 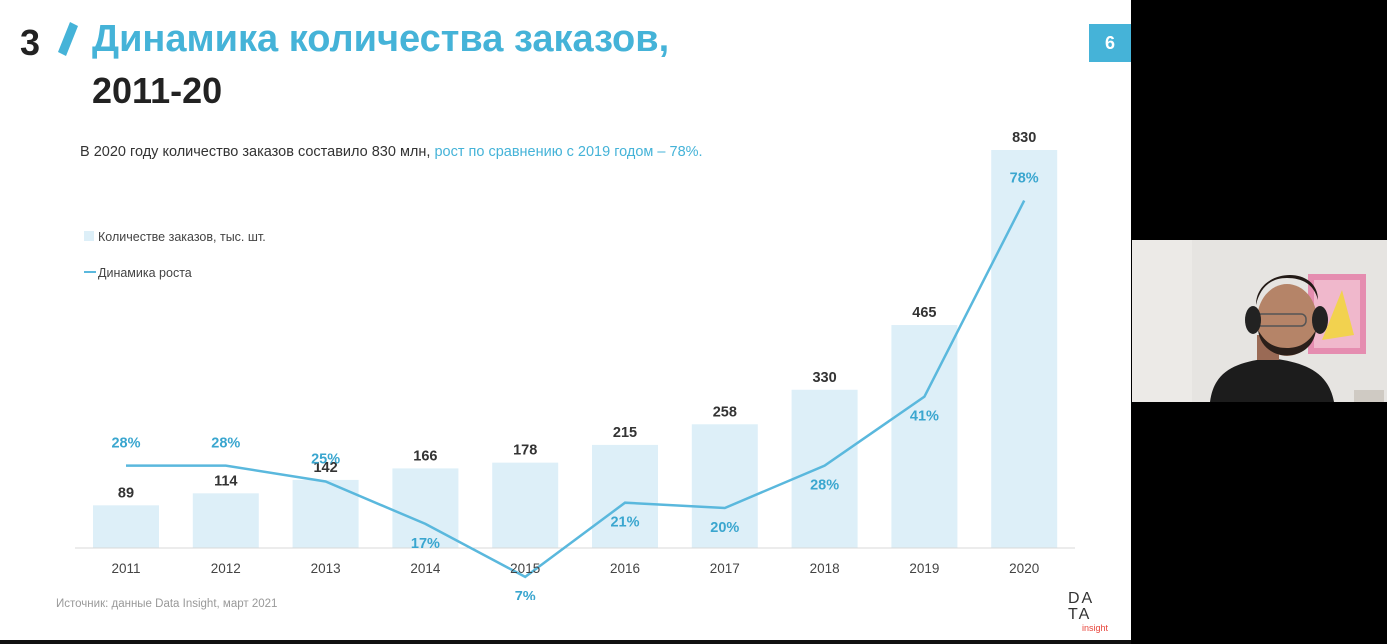 I want to click on source-note: Источник: данные Data Insight, март 2021, so click(x=167, y=604).